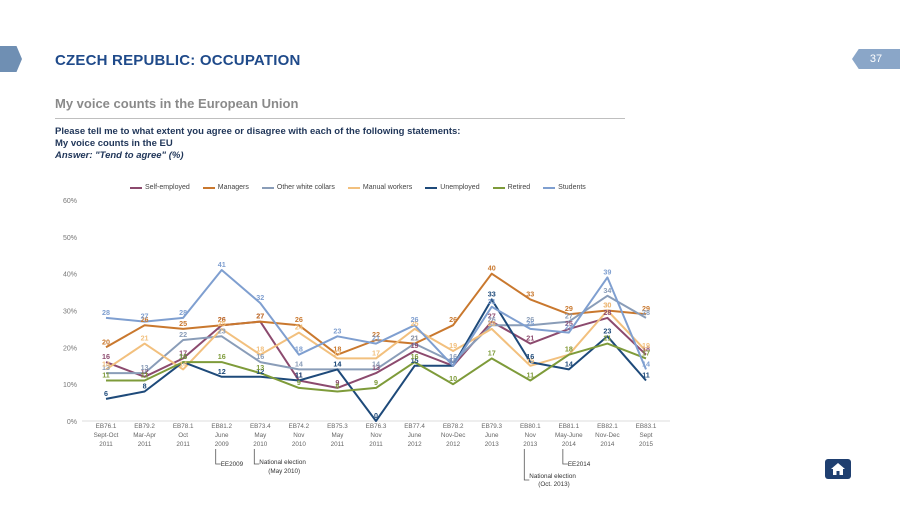 The width and height of the screenshot is (900, 506). I want to click on data-label: 30, so click(607, 305).